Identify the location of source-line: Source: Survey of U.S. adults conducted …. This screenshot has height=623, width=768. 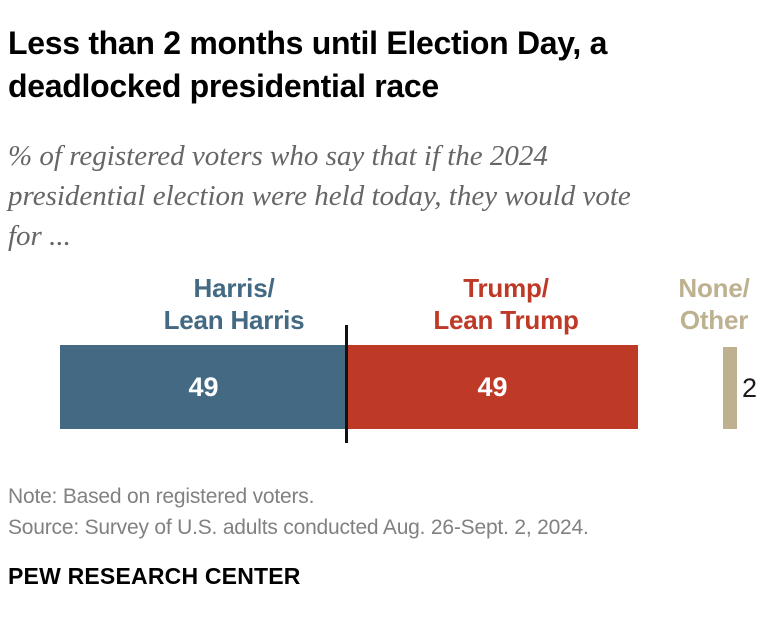
(298, 527).